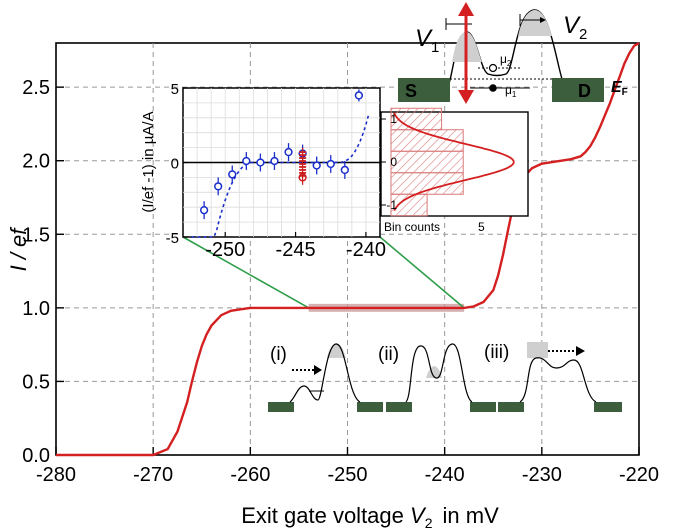 The height and width of the screenshot is (532, 684). Describe the element at coordinates (411, 91) in the screenshot. I see `source-label: S` at that location.